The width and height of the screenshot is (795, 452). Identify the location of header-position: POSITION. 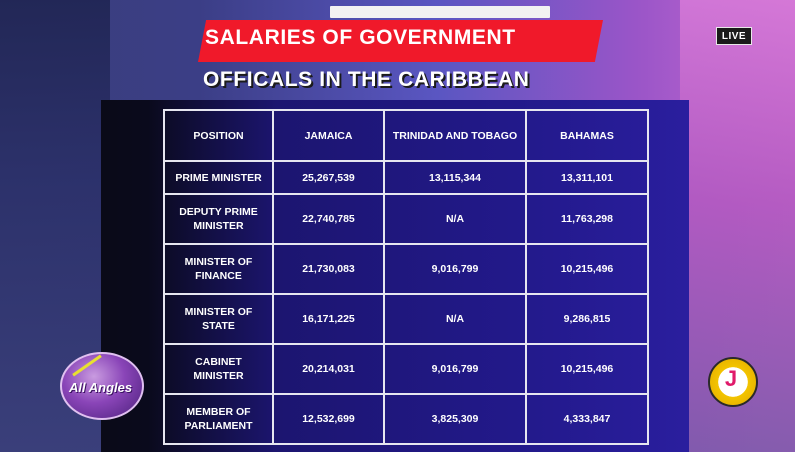
(218, 135).